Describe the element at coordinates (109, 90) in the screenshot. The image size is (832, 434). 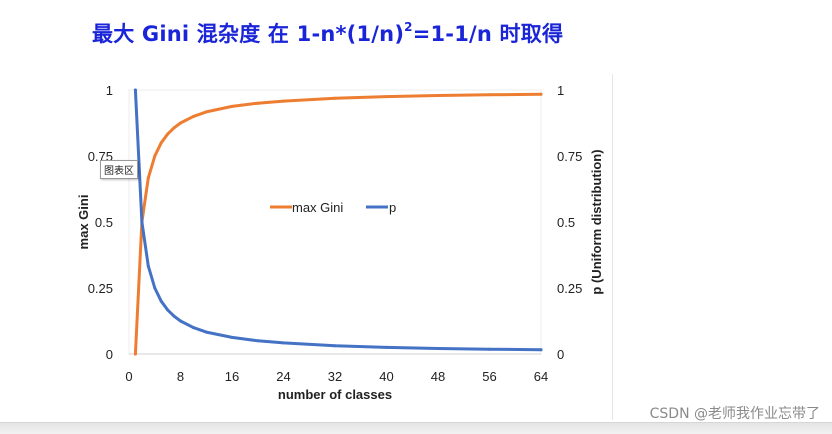
I see `y-left-tick-label: 1` at that location.